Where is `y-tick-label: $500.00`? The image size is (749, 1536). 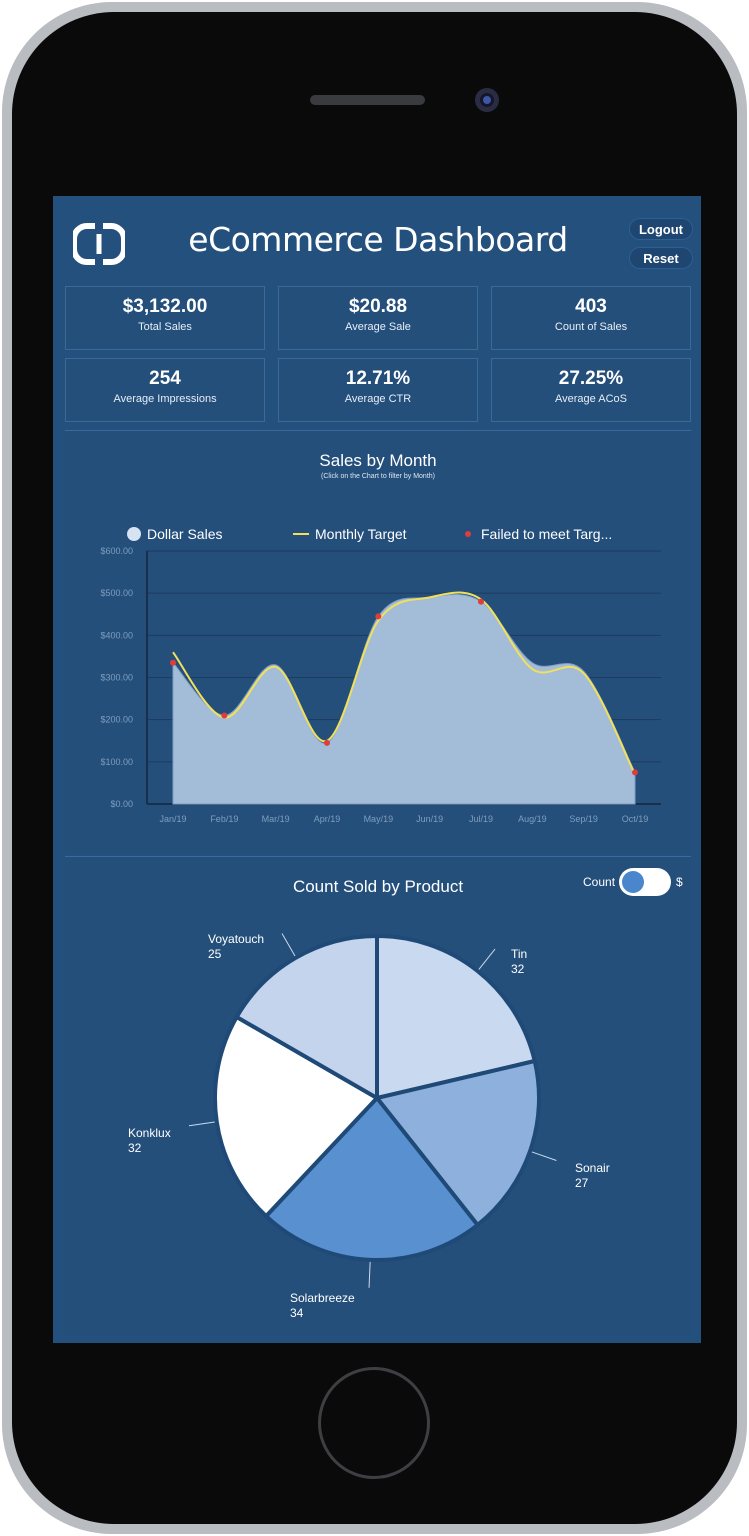 y-tick-label: $500.00 is located at coordinates (116, 593).